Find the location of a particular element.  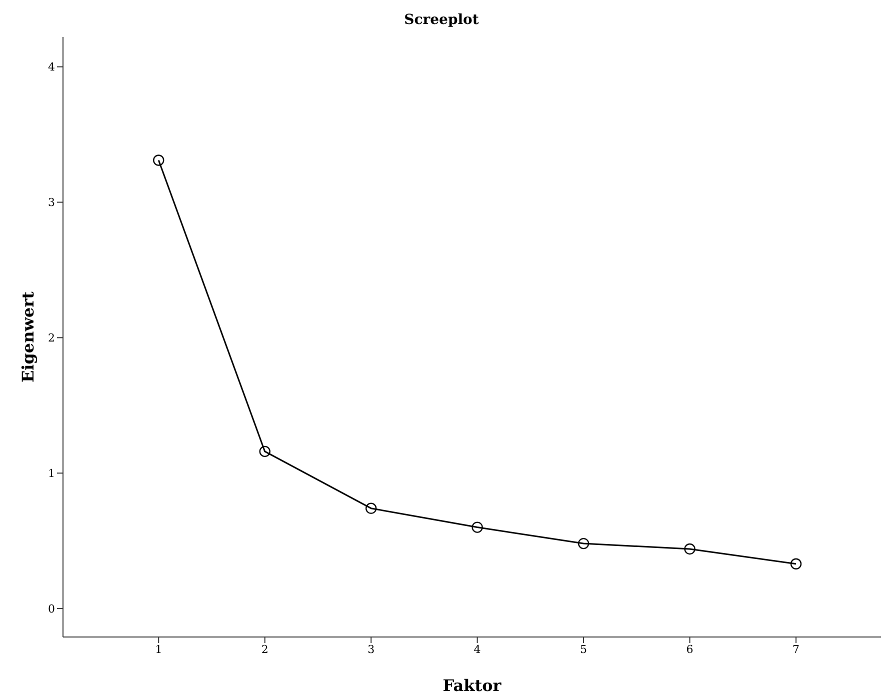

x-tick-label: 1 is located at coordinates (158, 649).